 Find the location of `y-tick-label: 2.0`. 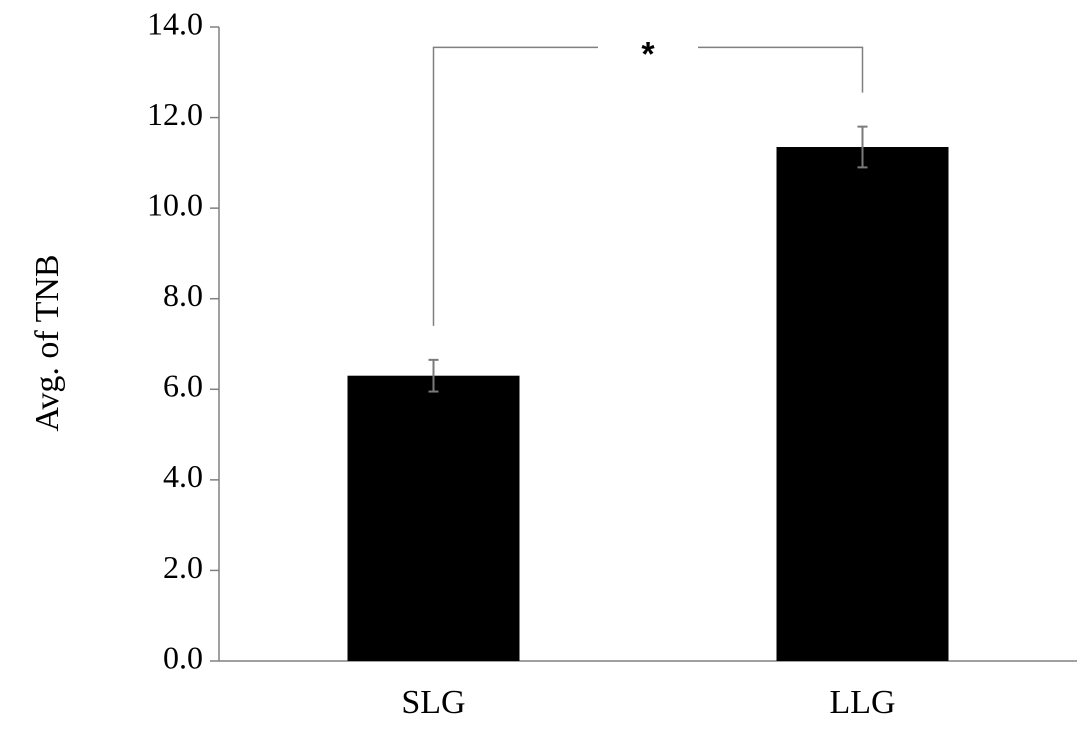

y-tick-label: 2.0 is located at coordinates (183, 567).